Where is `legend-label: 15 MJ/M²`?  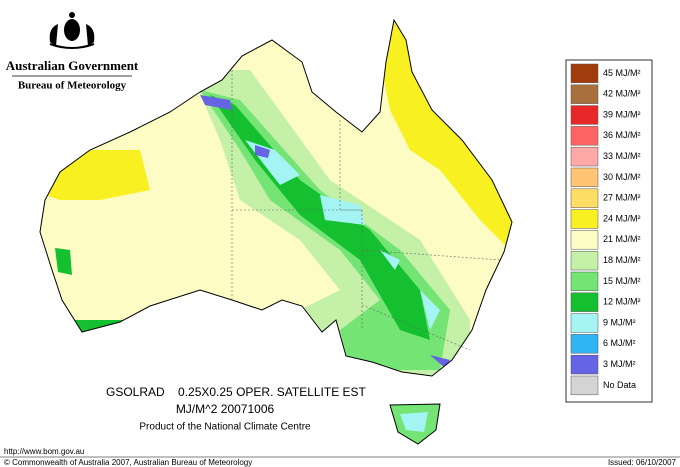 legend-label: 15 MJ/M² is located at coordinates (622, 281).